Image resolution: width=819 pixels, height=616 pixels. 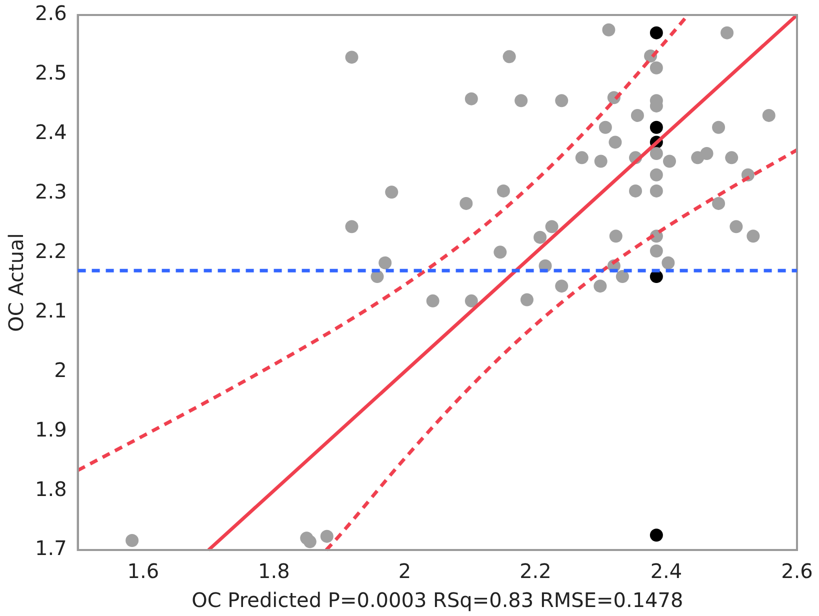 I want to click on y-tick-label: 2.1, so click(x=50, y=310).